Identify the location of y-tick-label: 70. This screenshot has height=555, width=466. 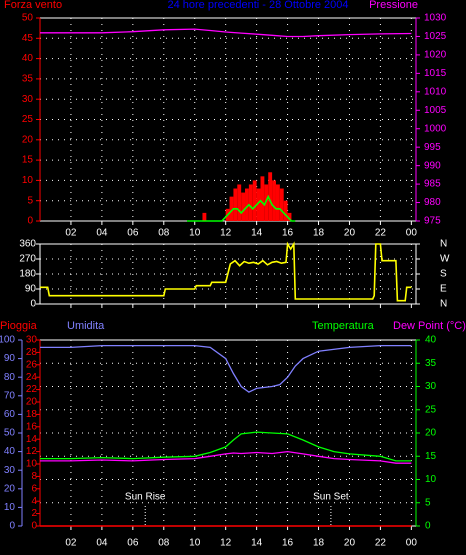
(10, 395).